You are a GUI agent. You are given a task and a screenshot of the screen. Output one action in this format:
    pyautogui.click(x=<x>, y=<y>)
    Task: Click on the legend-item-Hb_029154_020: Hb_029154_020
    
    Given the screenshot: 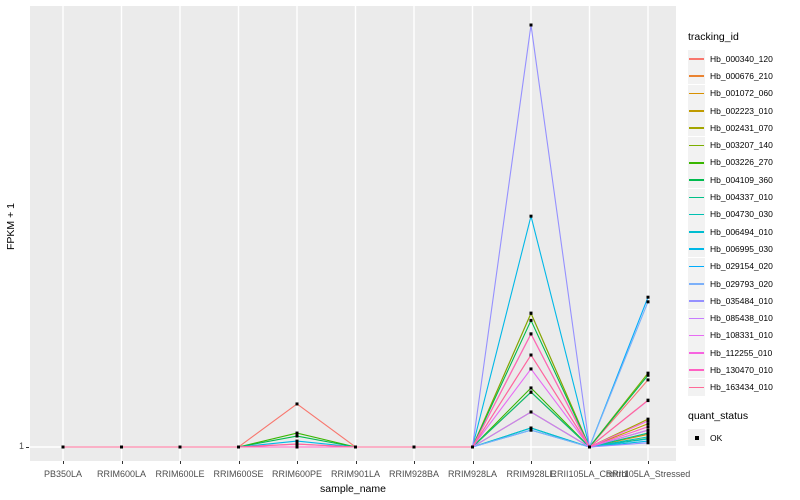 What is the action you would take?
    pyautogui.click(x=743, y=266)
    